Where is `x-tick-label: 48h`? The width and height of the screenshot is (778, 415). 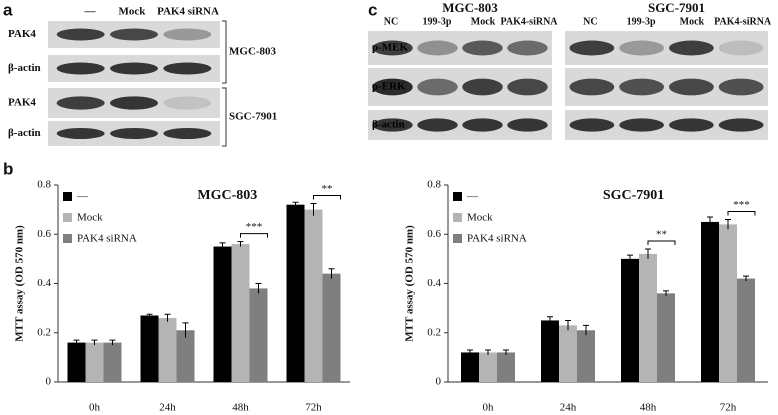 x-tick-label: 48h is located at coordinates (648, 408).